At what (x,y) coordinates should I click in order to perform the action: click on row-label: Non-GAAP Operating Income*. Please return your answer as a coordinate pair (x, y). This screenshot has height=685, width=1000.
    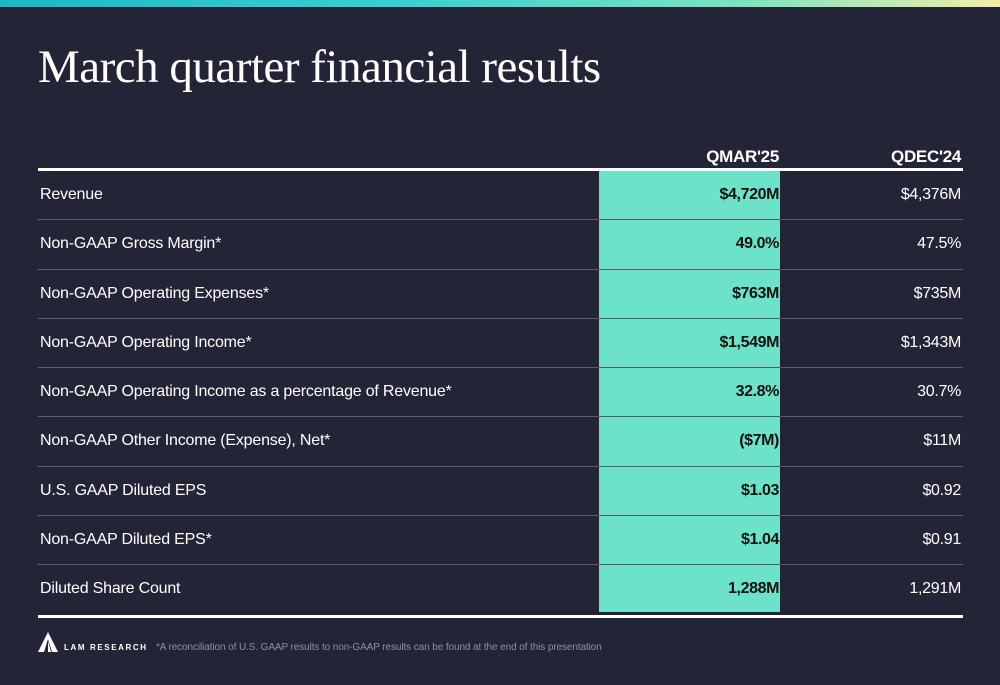
    Looking at the image, I should click on (146, 342).